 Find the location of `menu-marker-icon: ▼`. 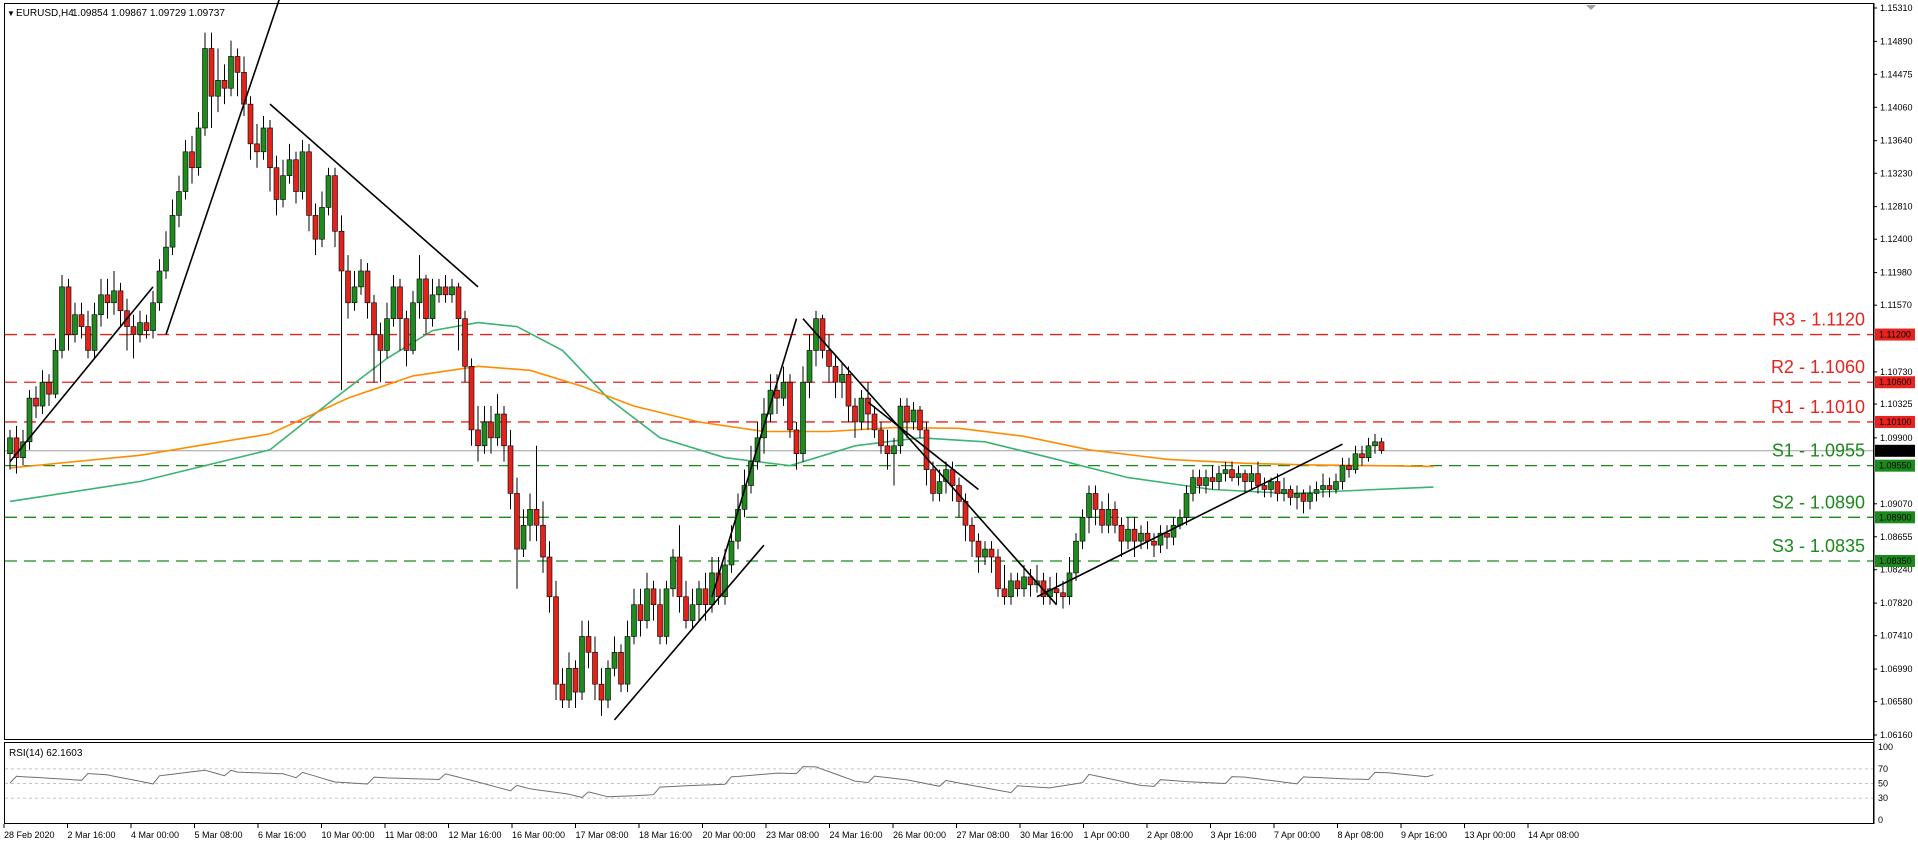

menu-marker-icon: ▼ is located at coordinates (11, 13).